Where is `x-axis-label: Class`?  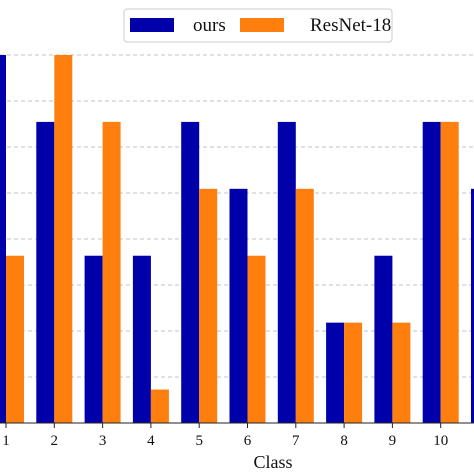
x-axis-label: Class is located at coordinates (272, 462).